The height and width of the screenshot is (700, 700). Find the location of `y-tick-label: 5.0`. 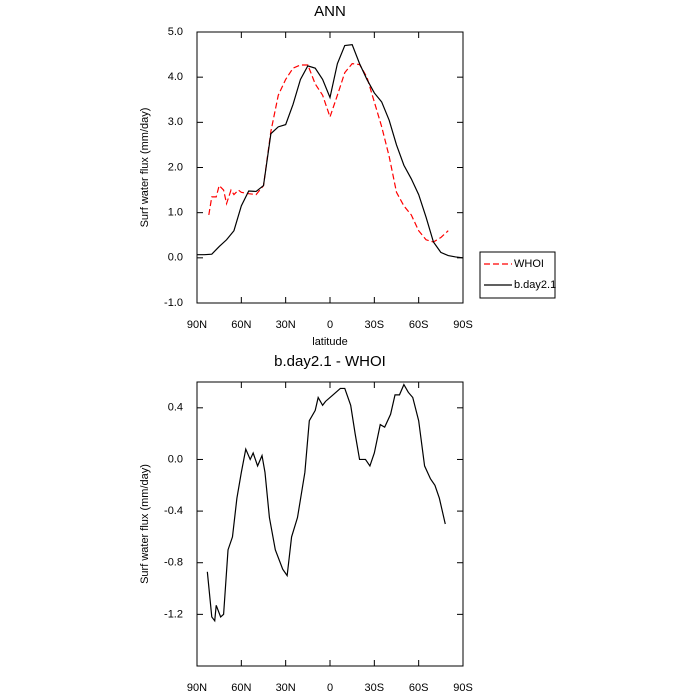

y-tick-label: 5.0 is located at coordinates (175, 32).